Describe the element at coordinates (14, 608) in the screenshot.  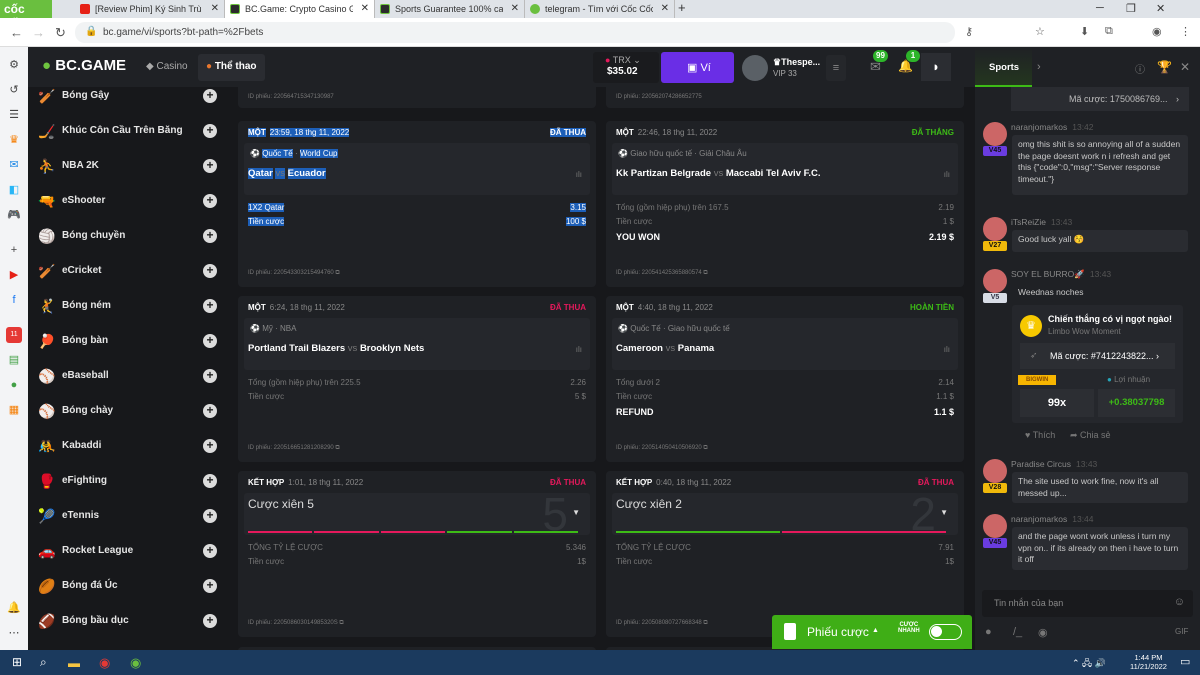
I see `notification-bell-icon: 🔔` at that location.